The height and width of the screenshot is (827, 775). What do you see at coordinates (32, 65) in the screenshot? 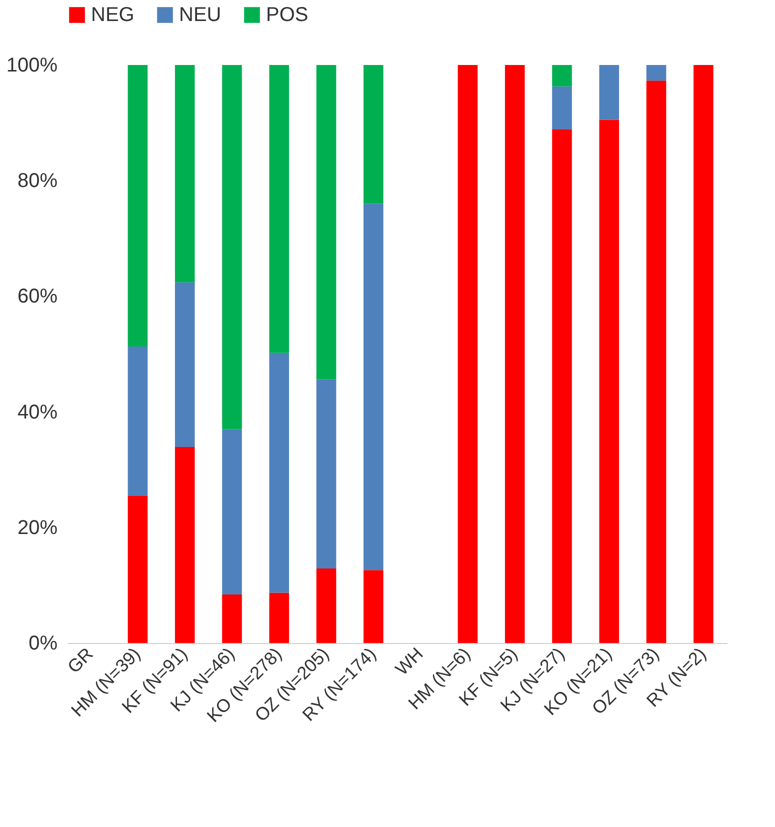
I see `y-tick-label: 100%` at bounding box center [32, 65].